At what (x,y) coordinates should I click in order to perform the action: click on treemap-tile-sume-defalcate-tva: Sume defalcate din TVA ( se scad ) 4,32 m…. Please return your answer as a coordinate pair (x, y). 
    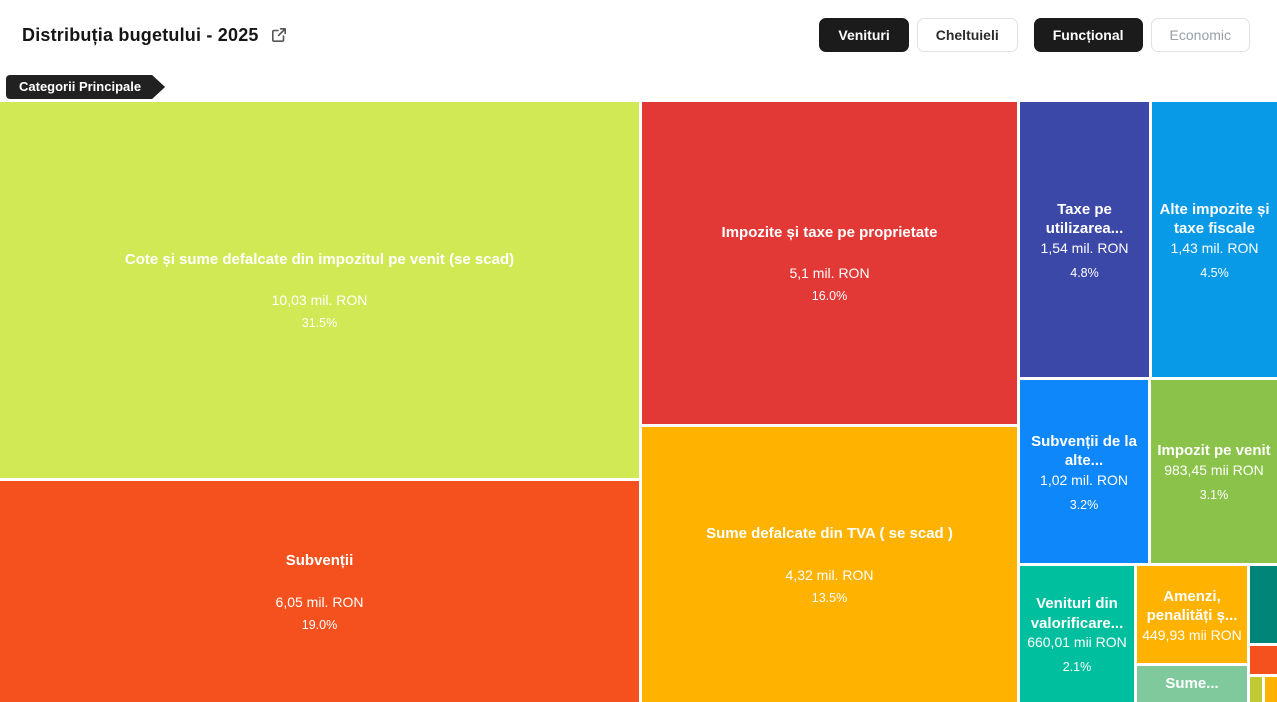
    Looking at the image, I should click on (829, 564).